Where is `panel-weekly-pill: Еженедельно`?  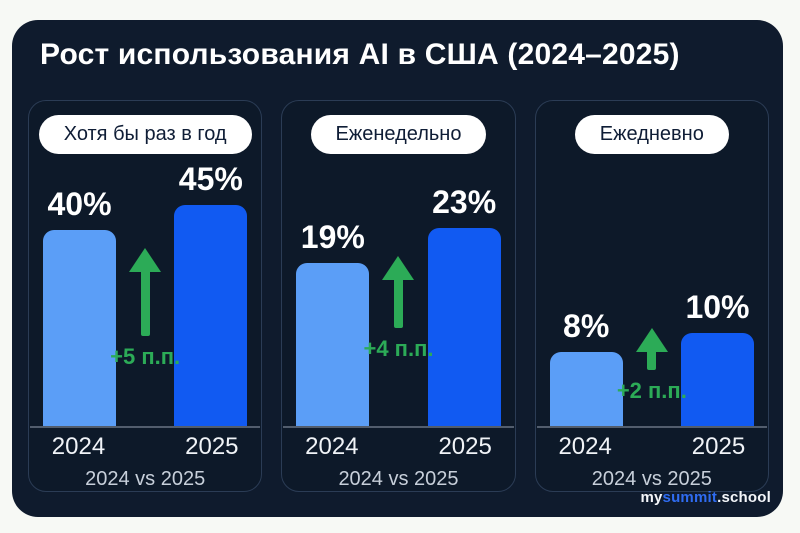
panel-weekly-pill: Еженедельно is located at coordinates (398, 134).